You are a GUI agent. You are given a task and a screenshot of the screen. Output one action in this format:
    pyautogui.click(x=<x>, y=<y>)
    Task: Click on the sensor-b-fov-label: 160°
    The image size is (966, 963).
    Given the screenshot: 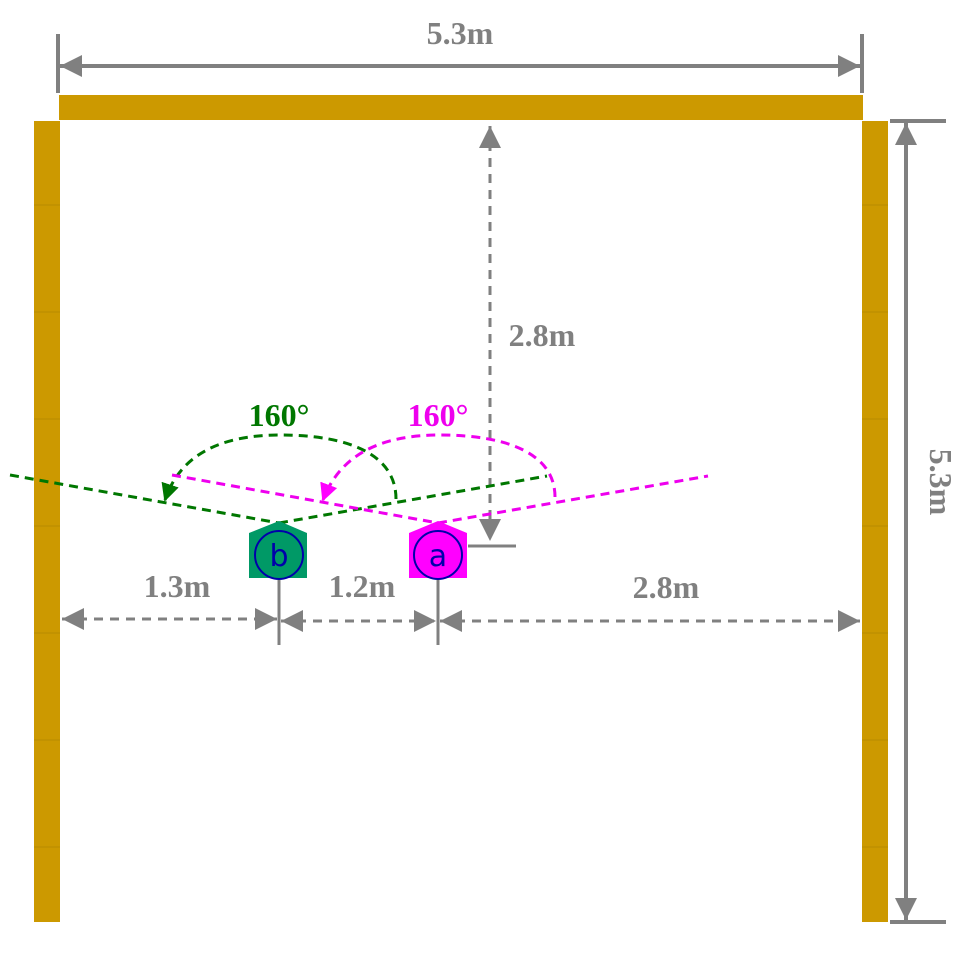 What is the action you would take?
    pyautogui.click(x=279, y=415)
    